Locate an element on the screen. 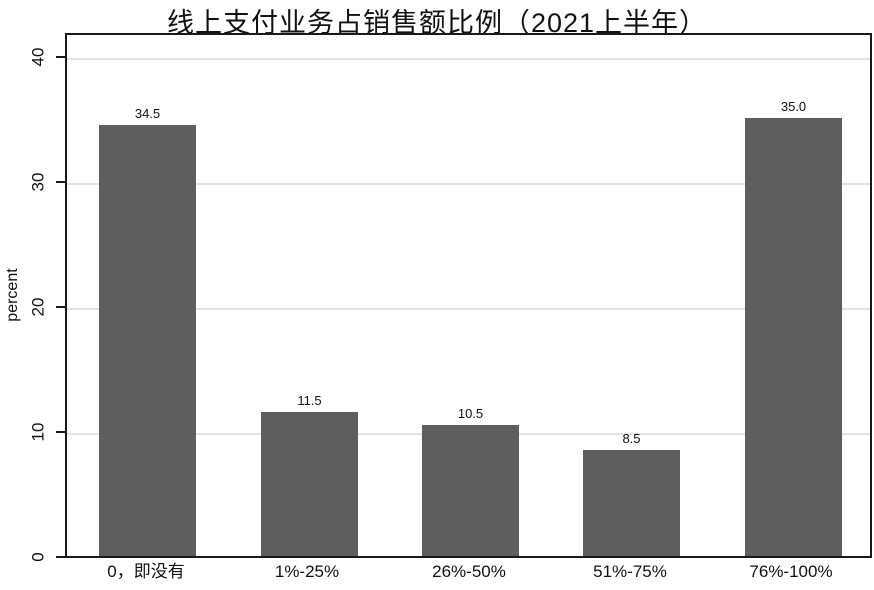 The height and width of the screenshot is (590, 874). gridline-y20 is located at coordinates (468, 309).